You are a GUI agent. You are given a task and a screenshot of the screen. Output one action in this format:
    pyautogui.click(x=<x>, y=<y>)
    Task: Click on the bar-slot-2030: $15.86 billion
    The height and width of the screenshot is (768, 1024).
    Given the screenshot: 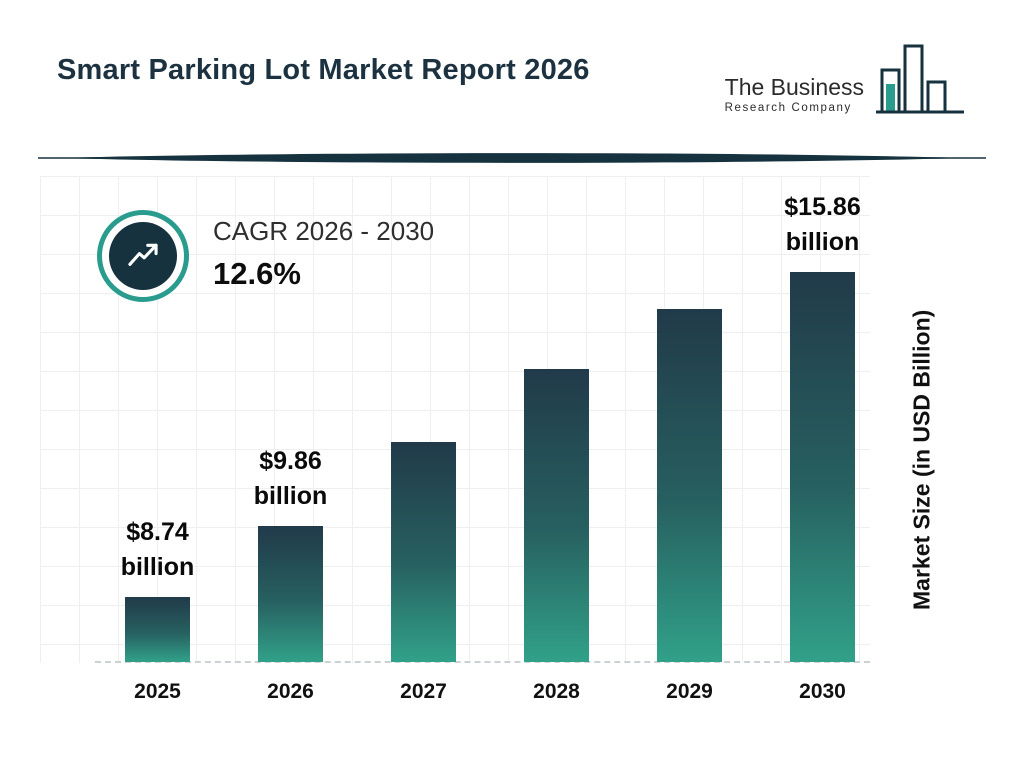 What is the action you would take?
    pyautogui.click(x=822, y=426)
    